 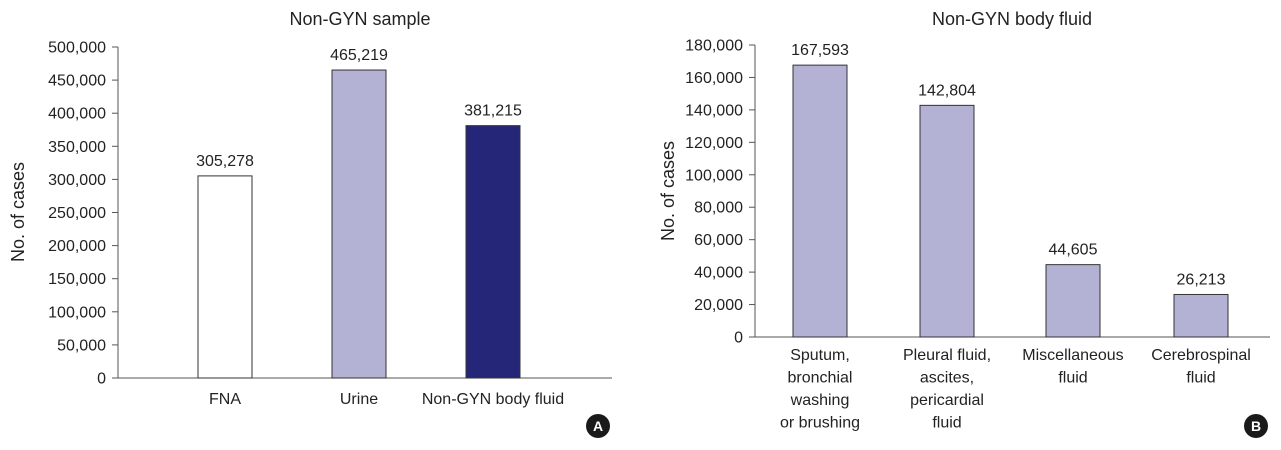 I want to click on y-tick-label: 150,000, so click(x=77, y=279).